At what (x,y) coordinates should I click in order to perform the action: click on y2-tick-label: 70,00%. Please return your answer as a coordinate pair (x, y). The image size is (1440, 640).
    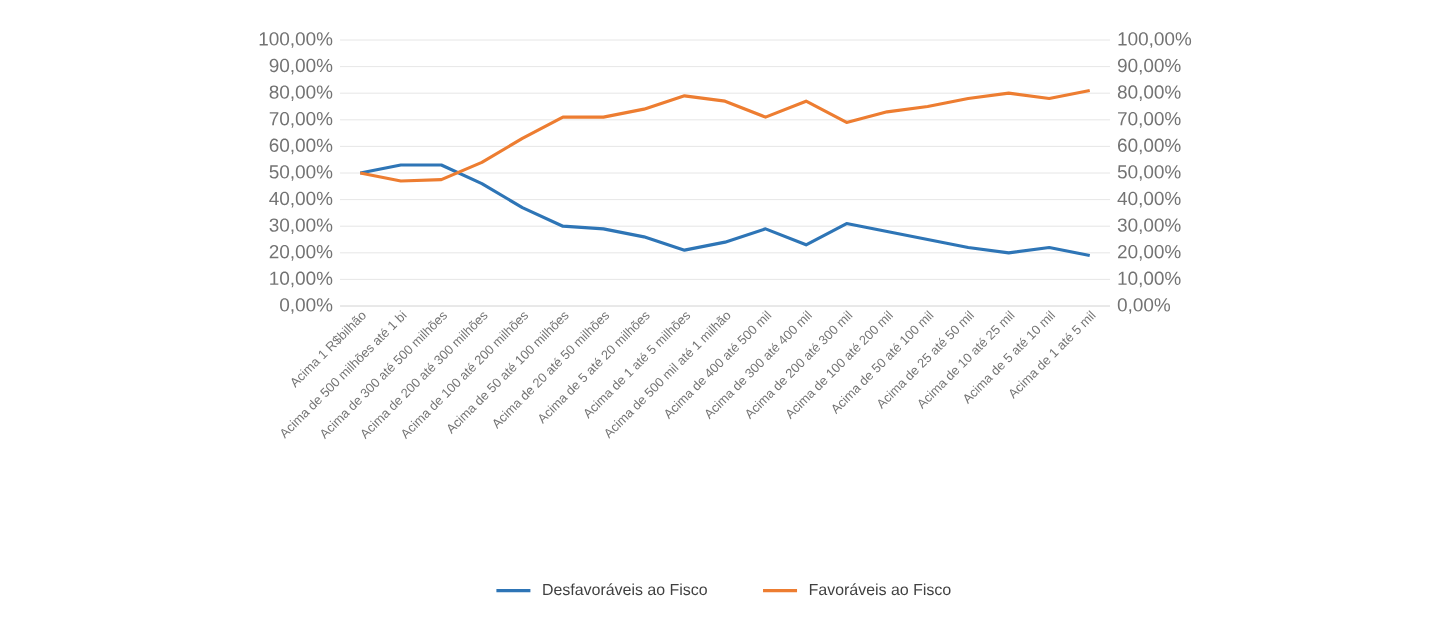
    Looking at the image, I should click on (1149, 119).